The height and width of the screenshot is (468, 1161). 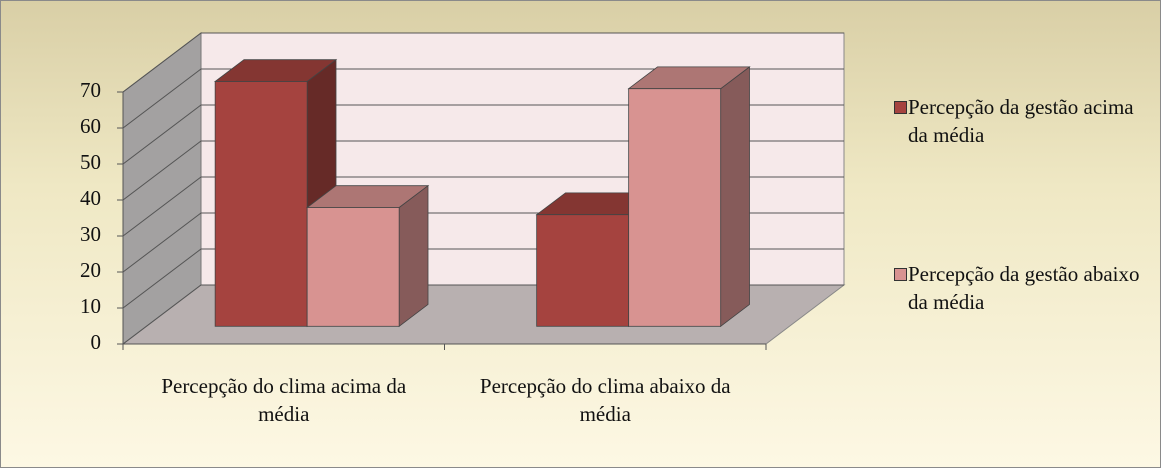 What do you see at coordinates (90, 306) in the screenshot?
I see `y-tick-label: 10` at bounding box center [90, 306].